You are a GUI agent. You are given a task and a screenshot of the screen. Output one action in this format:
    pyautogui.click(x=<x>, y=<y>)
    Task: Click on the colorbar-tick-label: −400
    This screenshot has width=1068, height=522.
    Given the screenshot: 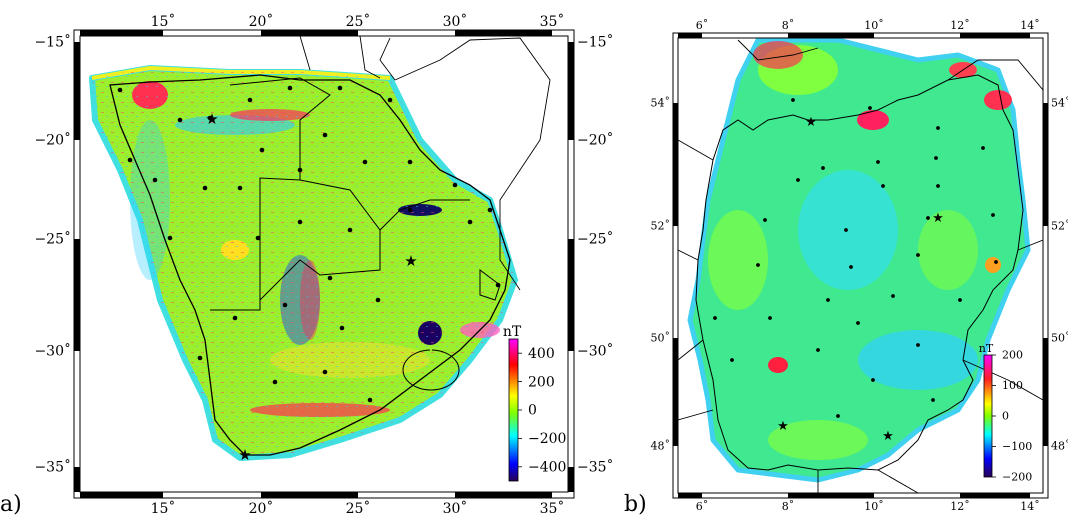 What is the action you would take?
    pyautogui.click(x=547, y=467)
    